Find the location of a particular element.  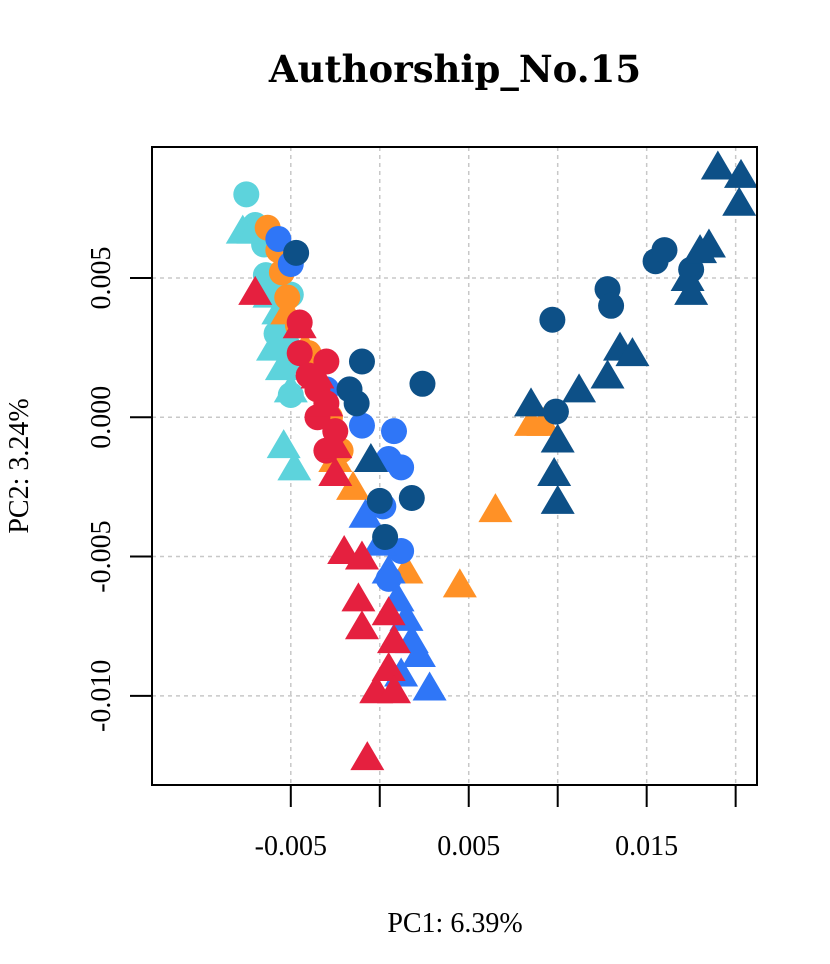

chart-title: Authorship_No.15 is located at coordinates (454, 69).